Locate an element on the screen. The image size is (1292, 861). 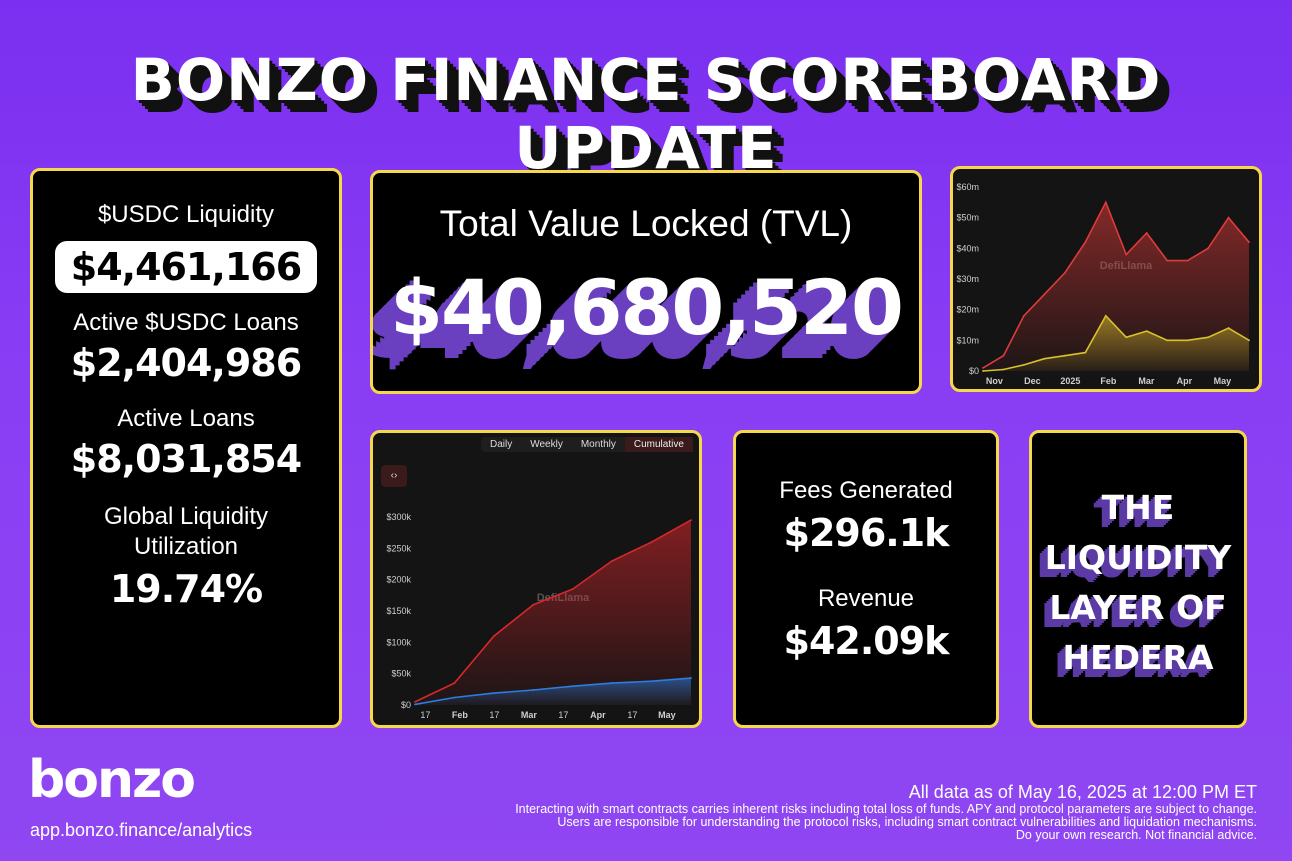
slogan-line-1: THE is located at coordinates (1138, 507).